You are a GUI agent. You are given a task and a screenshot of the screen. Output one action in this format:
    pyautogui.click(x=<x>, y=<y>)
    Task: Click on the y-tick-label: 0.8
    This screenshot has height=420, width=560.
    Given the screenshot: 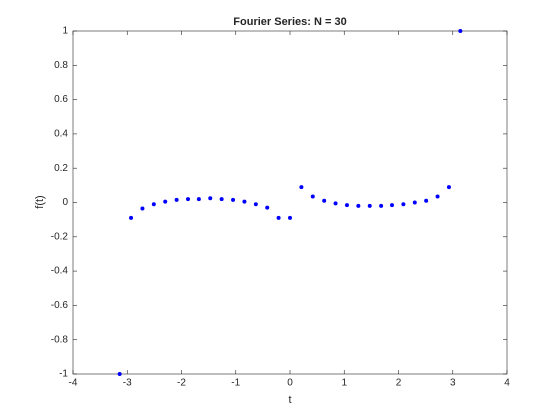 What is the action you would take?
    pyautogui.click(x=61, y=65)
    